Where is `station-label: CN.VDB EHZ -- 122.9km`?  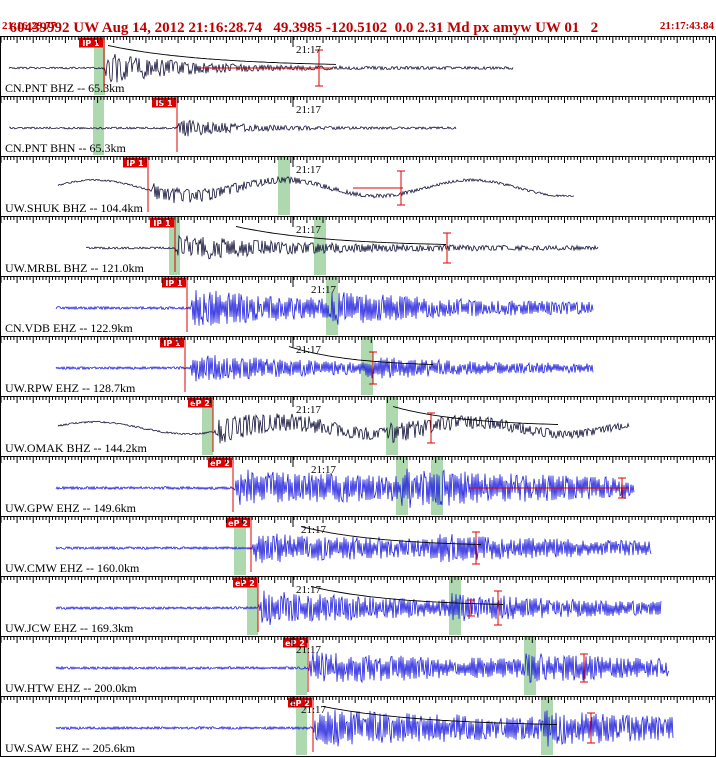 station-label: CN.VDB EHZ -- 122.9km is located at coordinates (69, 328).